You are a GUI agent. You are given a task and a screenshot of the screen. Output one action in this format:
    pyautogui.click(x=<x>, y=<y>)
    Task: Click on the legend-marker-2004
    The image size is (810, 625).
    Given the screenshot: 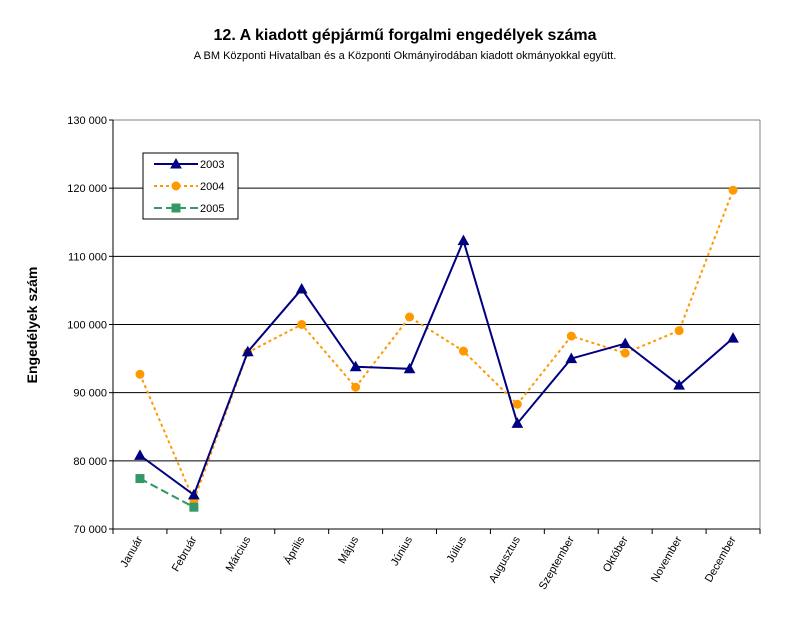 What is the action you would take?
    pyautogui.click(x=176, y=186)
    